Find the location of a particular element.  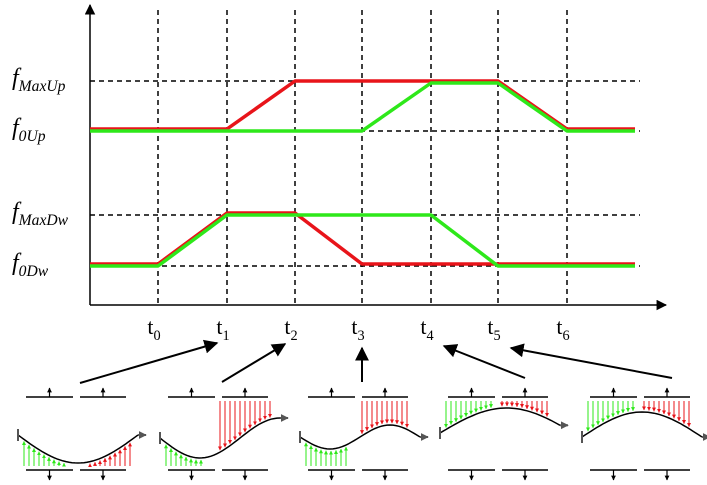

red-down-signal is located at coordinates (362, 238).